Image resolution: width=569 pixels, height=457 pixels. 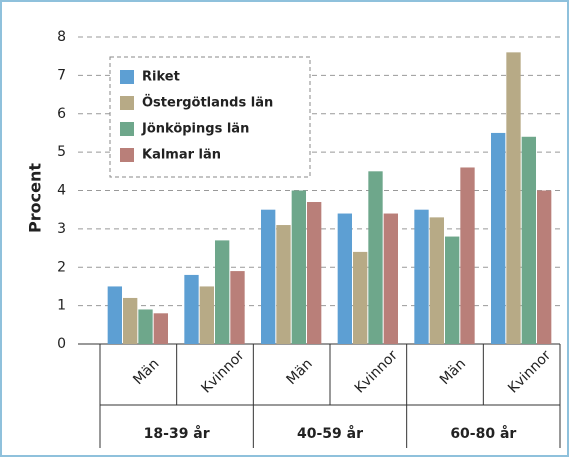 I want to click on y-tick-label: 1, so click(x=61, y=306).